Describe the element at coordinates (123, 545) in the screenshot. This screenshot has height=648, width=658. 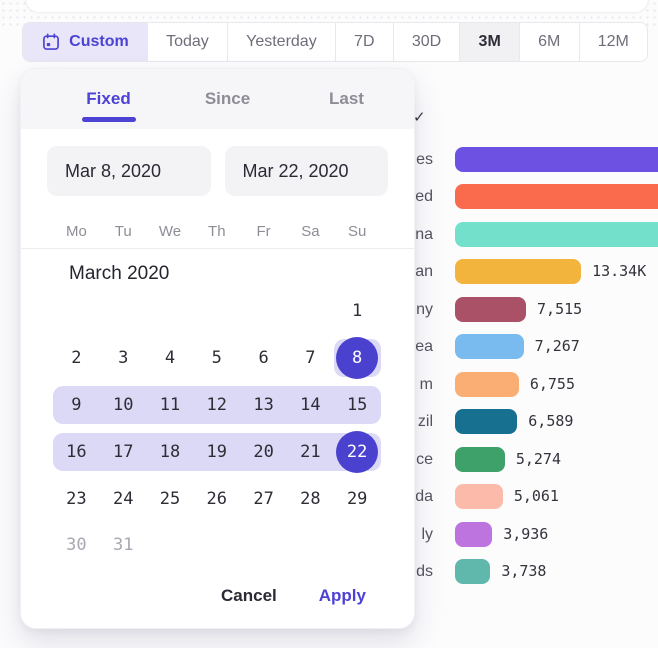
I see `day-31: 31` at that location.